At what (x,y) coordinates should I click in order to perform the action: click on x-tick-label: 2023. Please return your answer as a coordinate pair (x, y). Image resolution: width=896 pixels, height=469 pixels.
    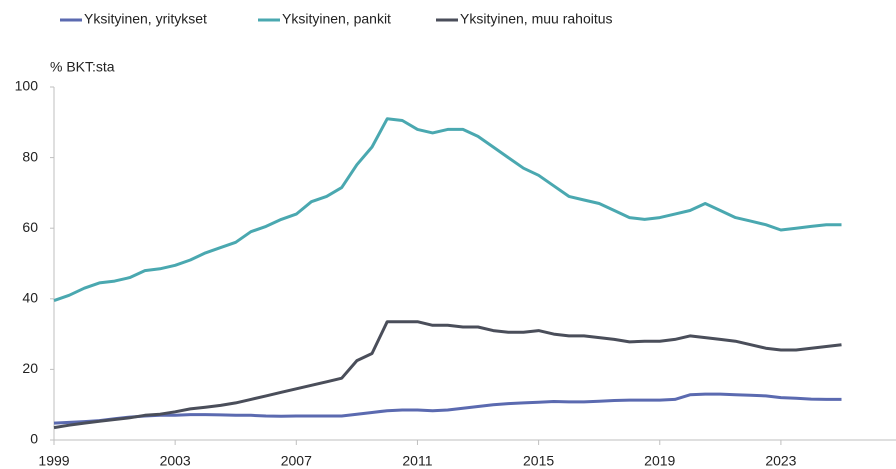
    Looking at the image, I should click on (780, 461).